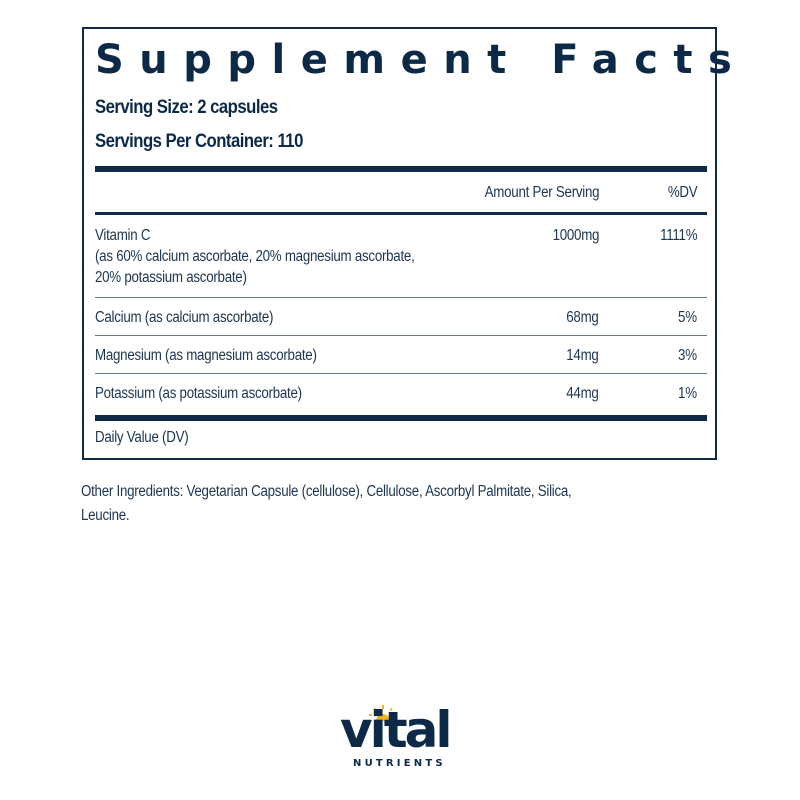  What do you see at coordinates (583, 317) in the screenshot?
I see `nutrient-amount: 68mg` at bounding box center [583, 317].